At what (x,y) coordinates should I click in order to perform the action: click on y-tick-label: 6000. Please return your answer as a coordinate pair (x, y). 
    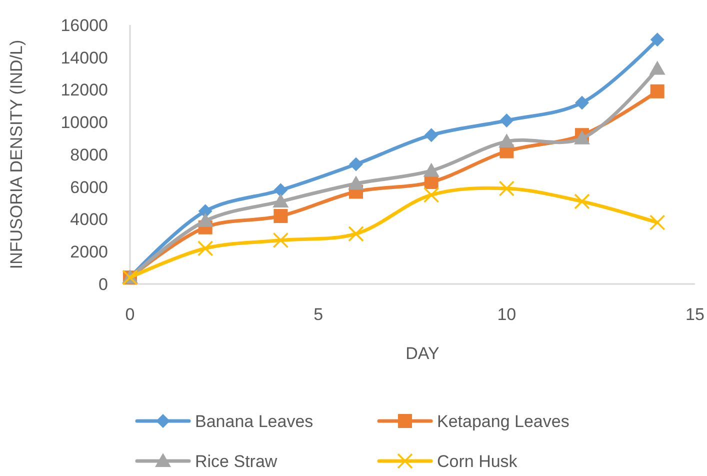
    Looking at the image, I should click on (89, 187).